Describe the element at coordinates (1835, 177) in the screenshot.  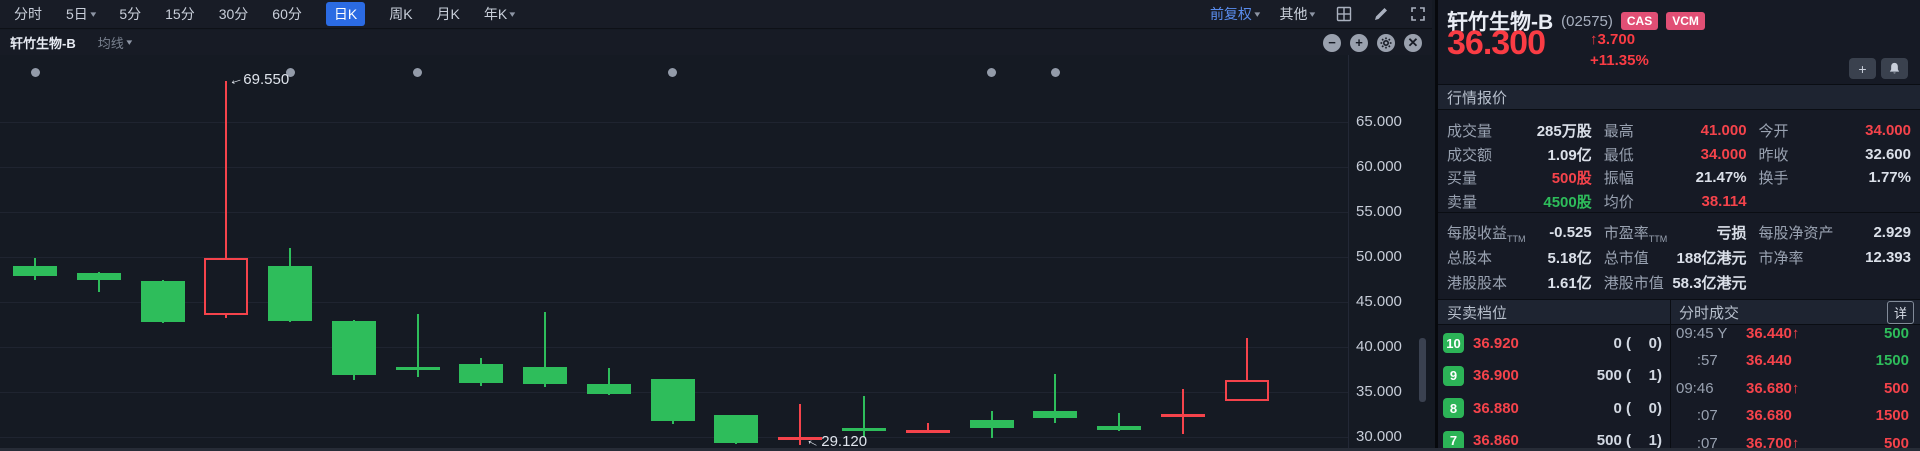
I see `quote-cell: 换手 1.77%` at that location.